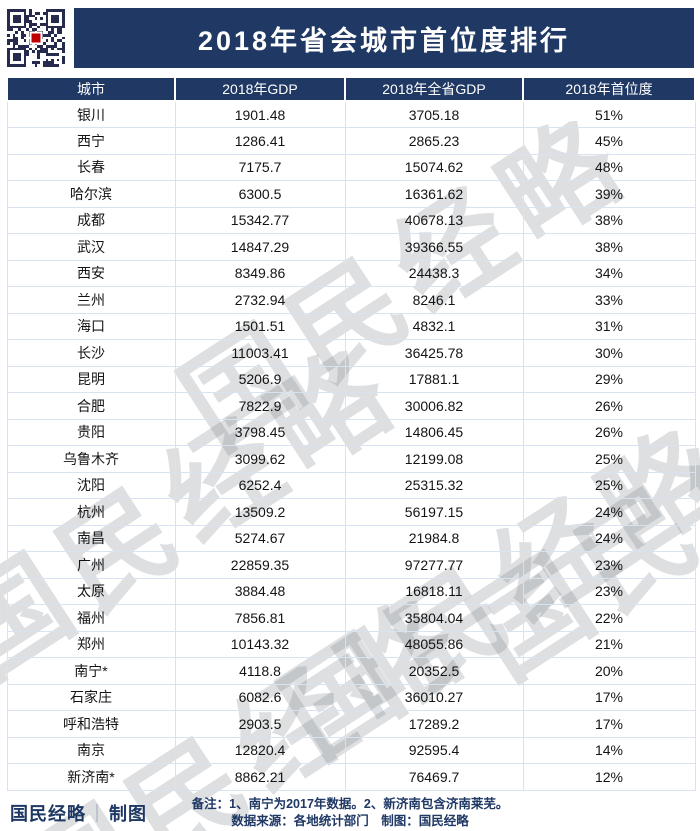 The width and height of the screenshot is (700, 831). What do you see at coordinates (260, 644) in the screenshot?
I see `cell-gdp: 10143.32` at bounding box center [260, 644].